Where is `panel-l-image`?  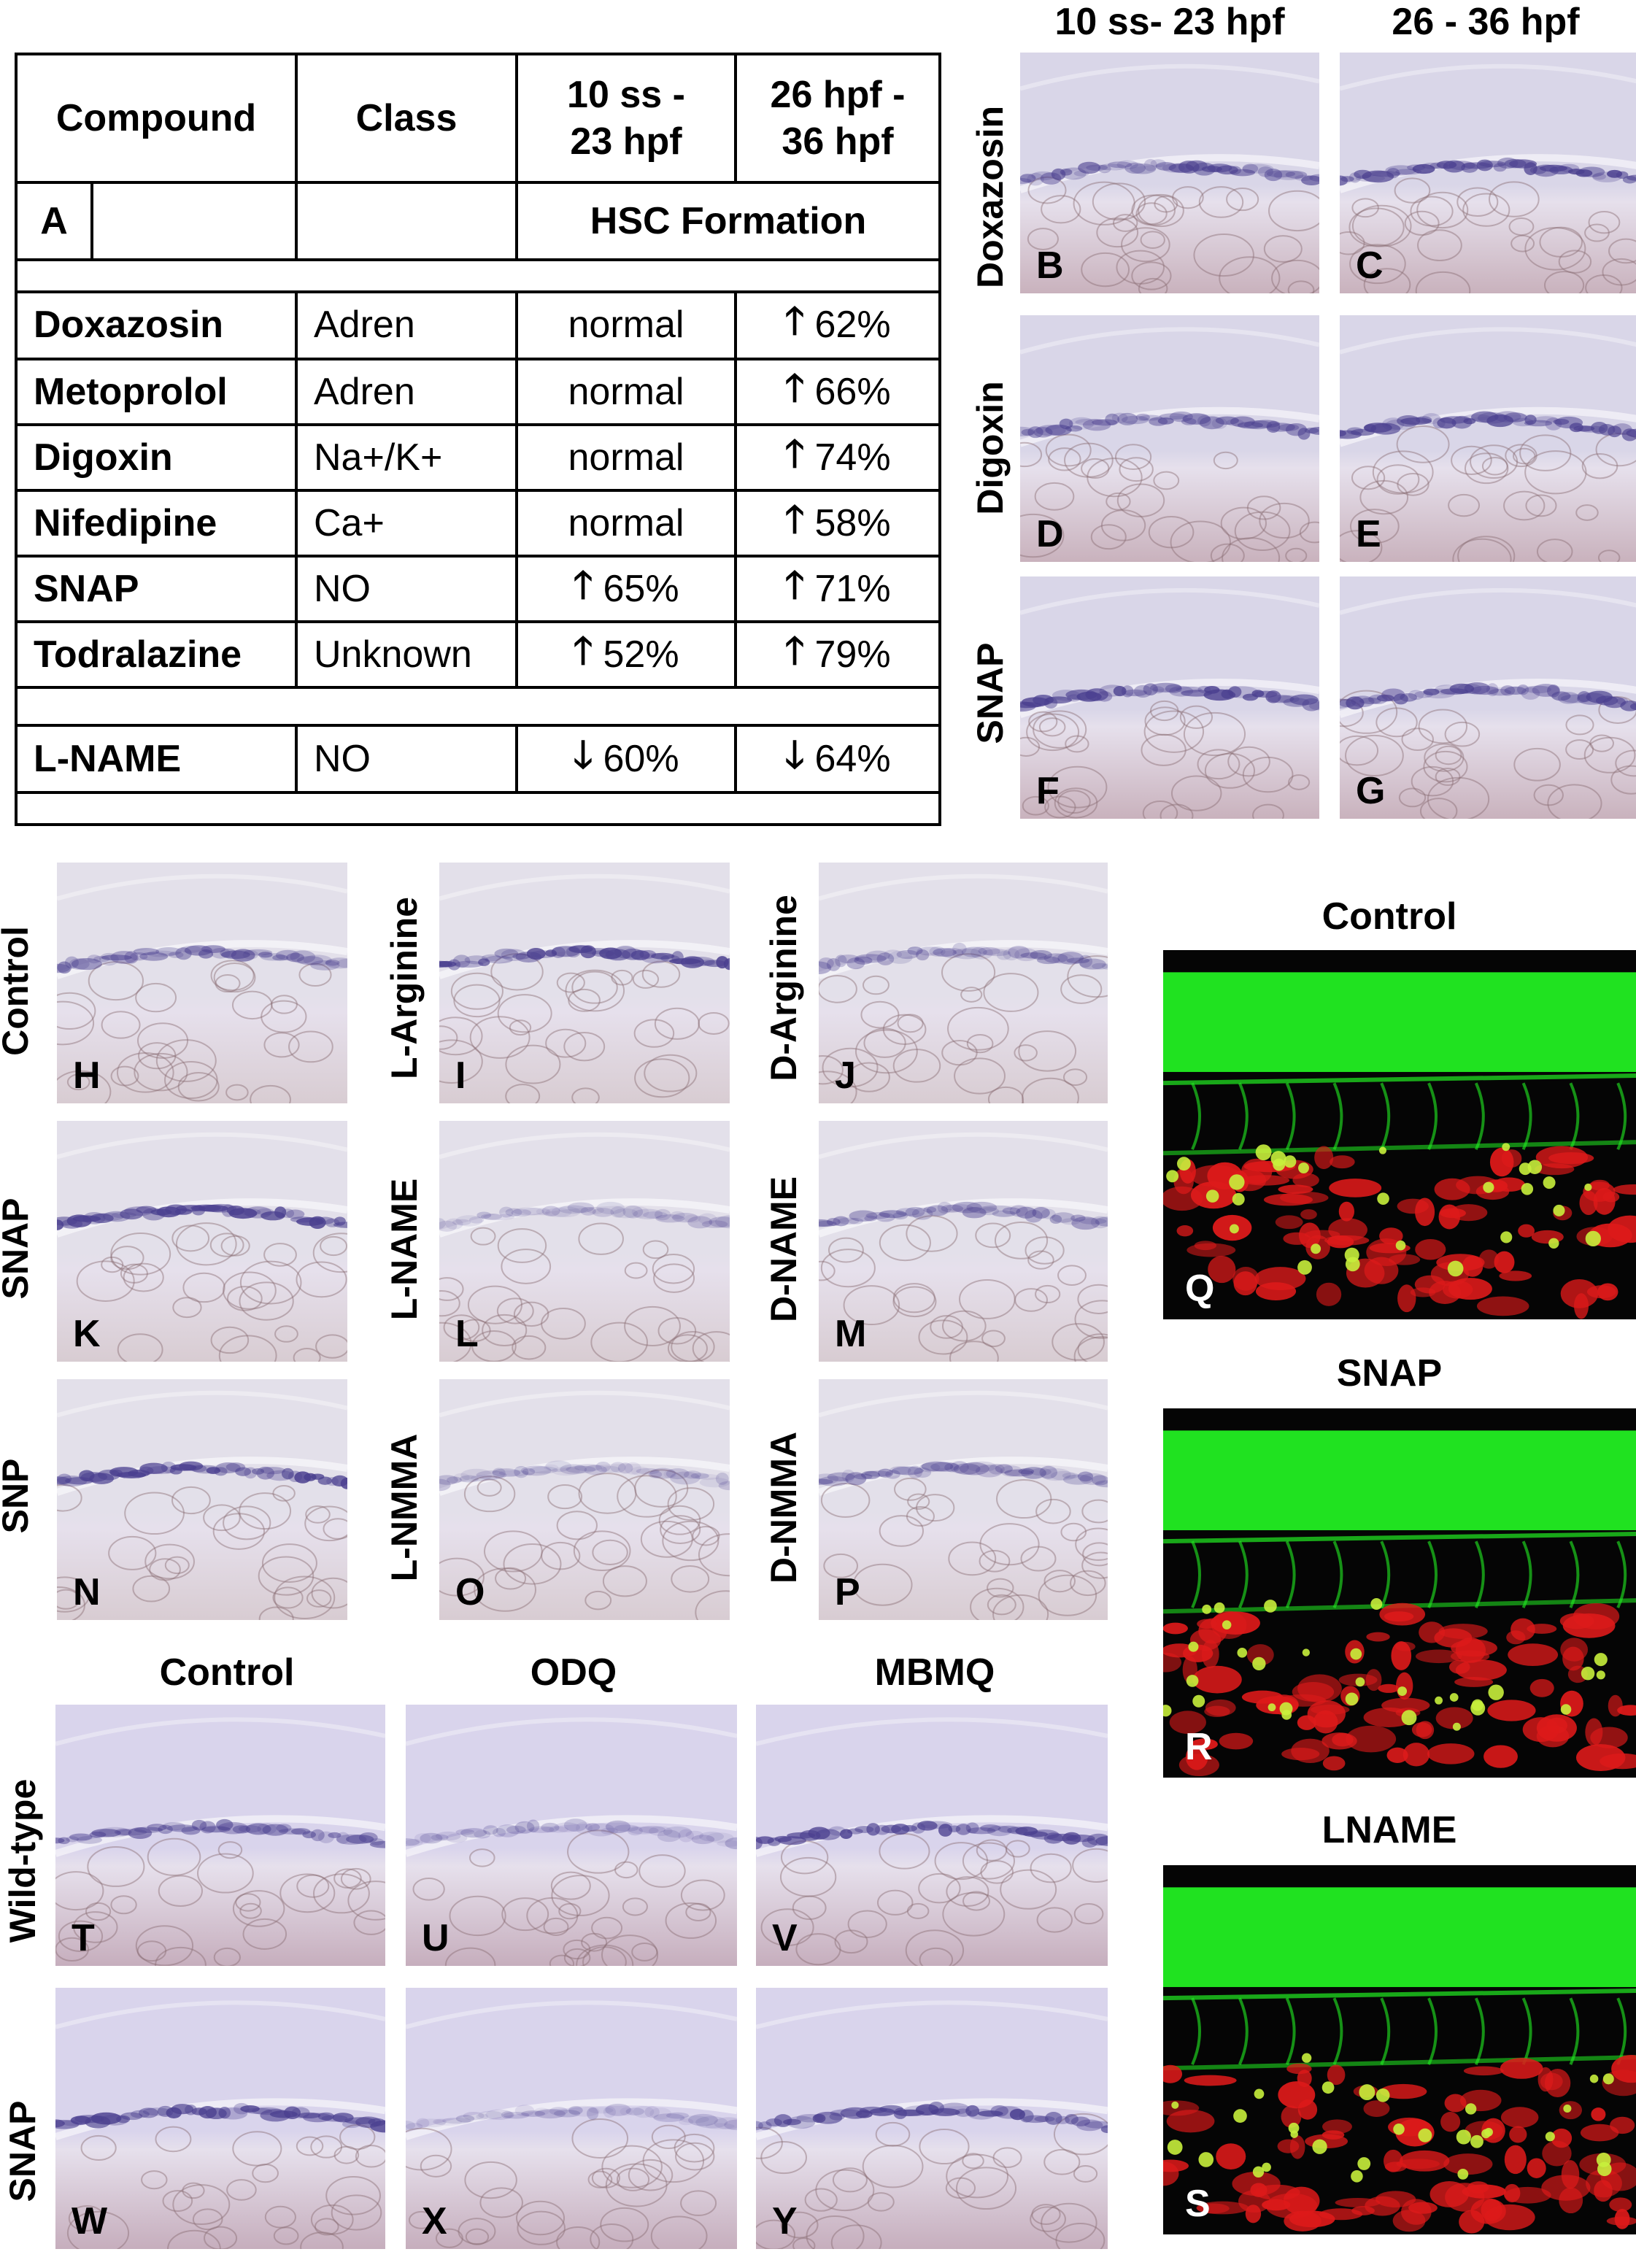
panel-l-image is located at coordinates (584, 1242).